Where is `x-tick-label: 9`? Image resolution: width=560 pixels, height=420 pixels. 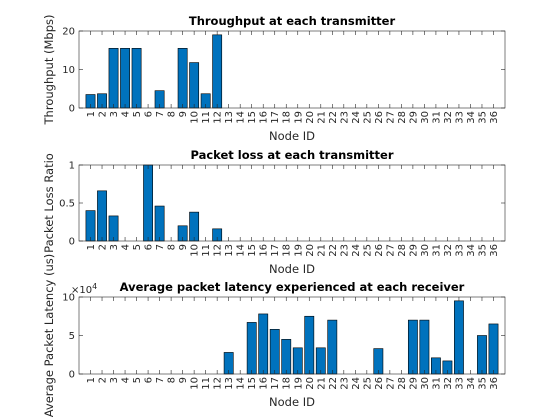 x-tick-label: 9 is located at coordinates (183, 114).